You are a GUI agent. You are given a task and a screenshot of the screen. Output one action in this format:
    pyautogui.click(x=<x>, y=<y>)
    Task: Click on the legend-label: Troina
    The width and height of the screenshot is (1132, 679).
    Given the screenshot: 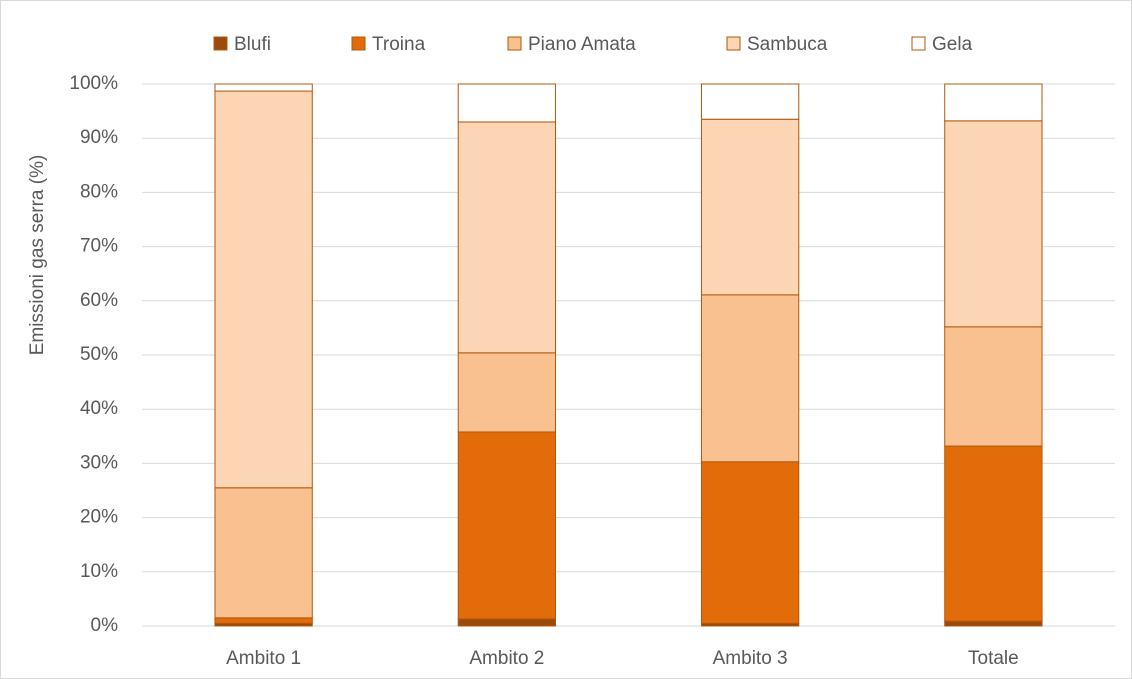 What is the action you would take?
    pyautogui.click(x=399, y=44)
    